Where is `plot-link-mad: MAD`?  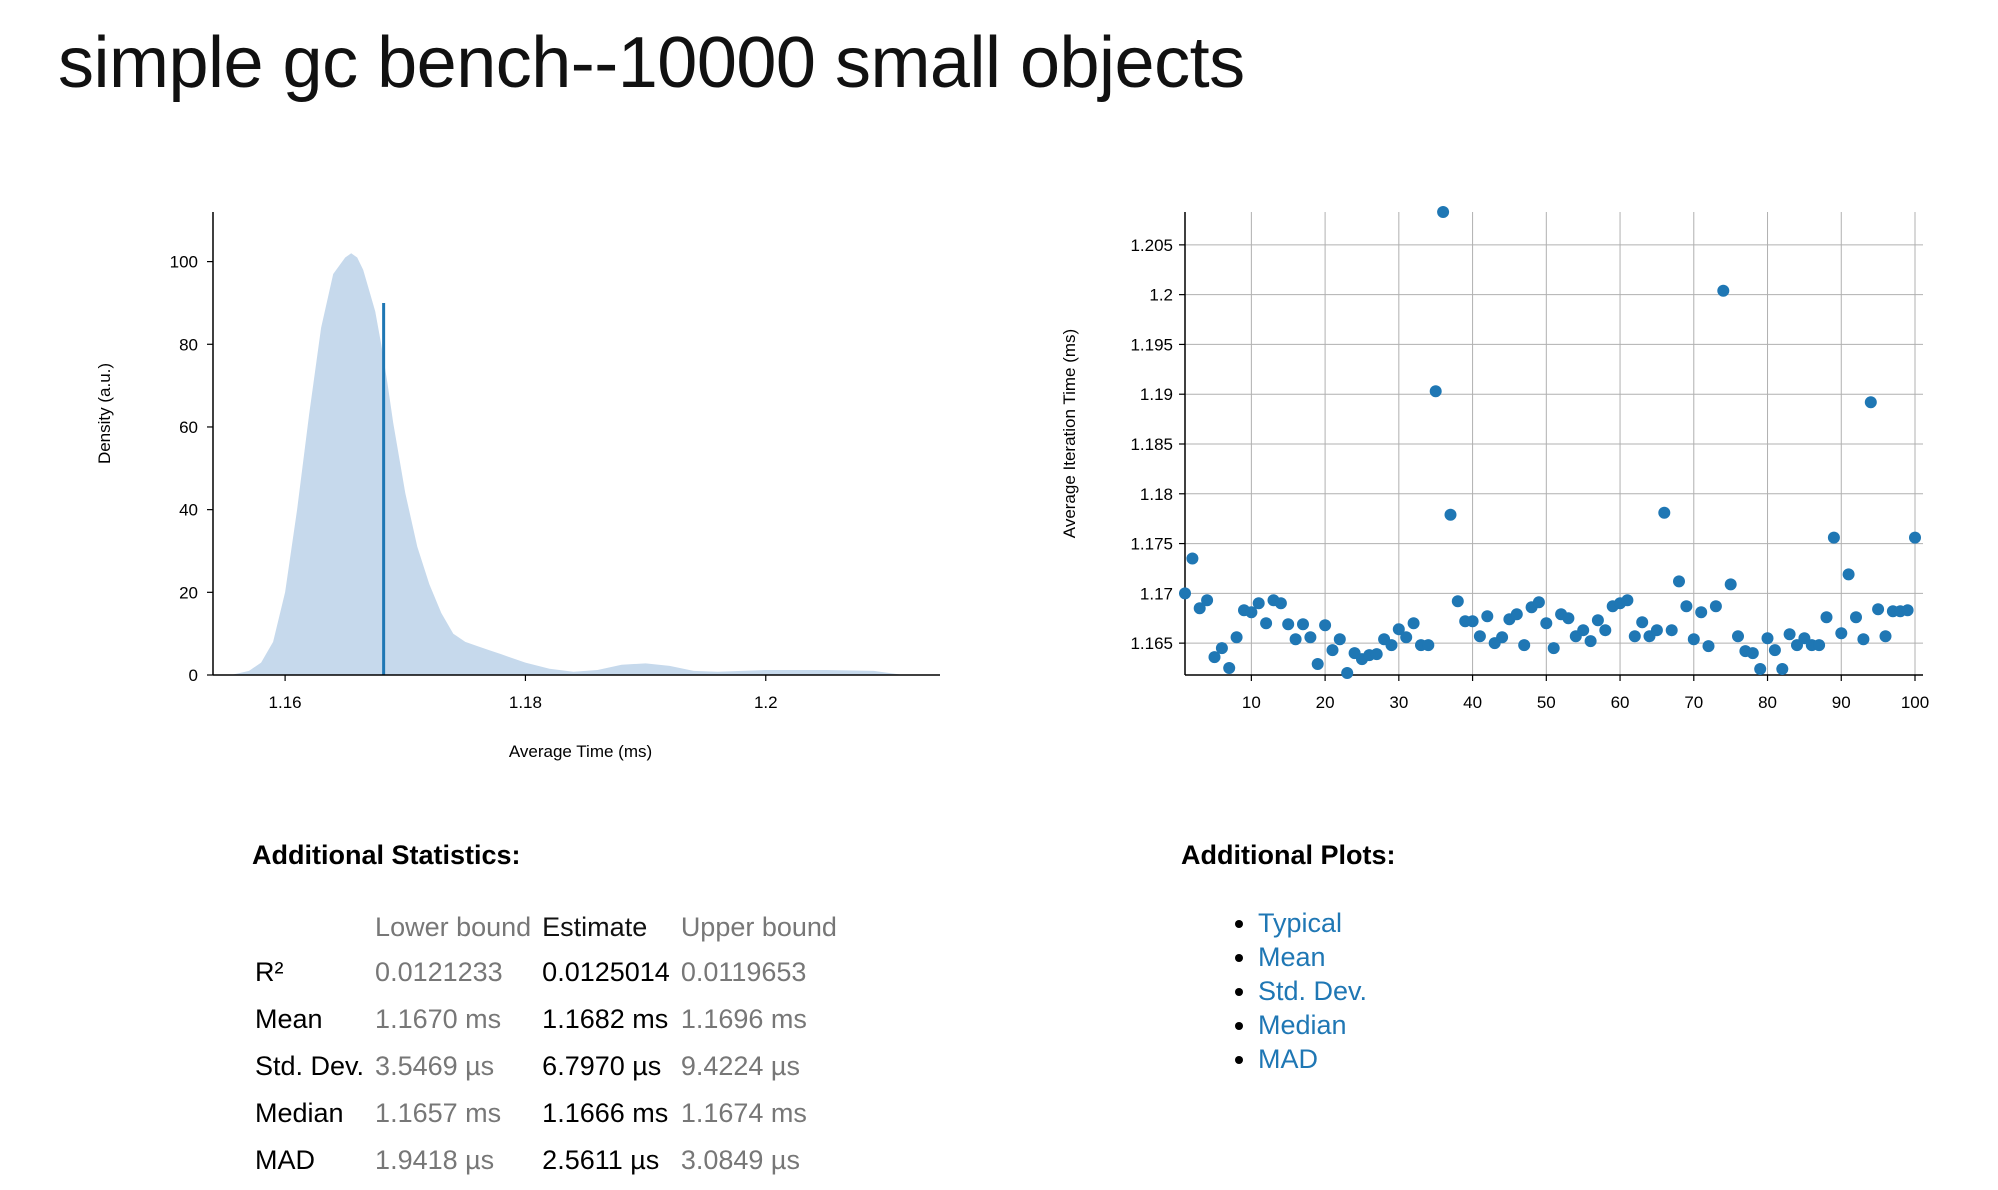 plot-link-mad: MAD is located at coordinates (1288, 1059).